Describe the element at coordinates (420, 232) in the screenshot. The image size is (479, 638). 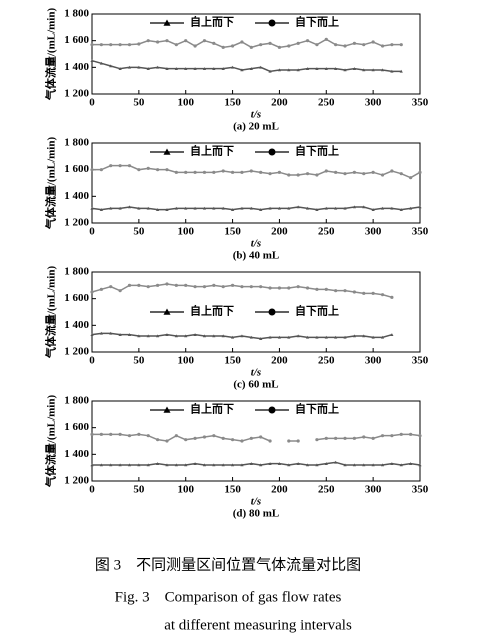
I see `x-tick-label: 350` at that location.